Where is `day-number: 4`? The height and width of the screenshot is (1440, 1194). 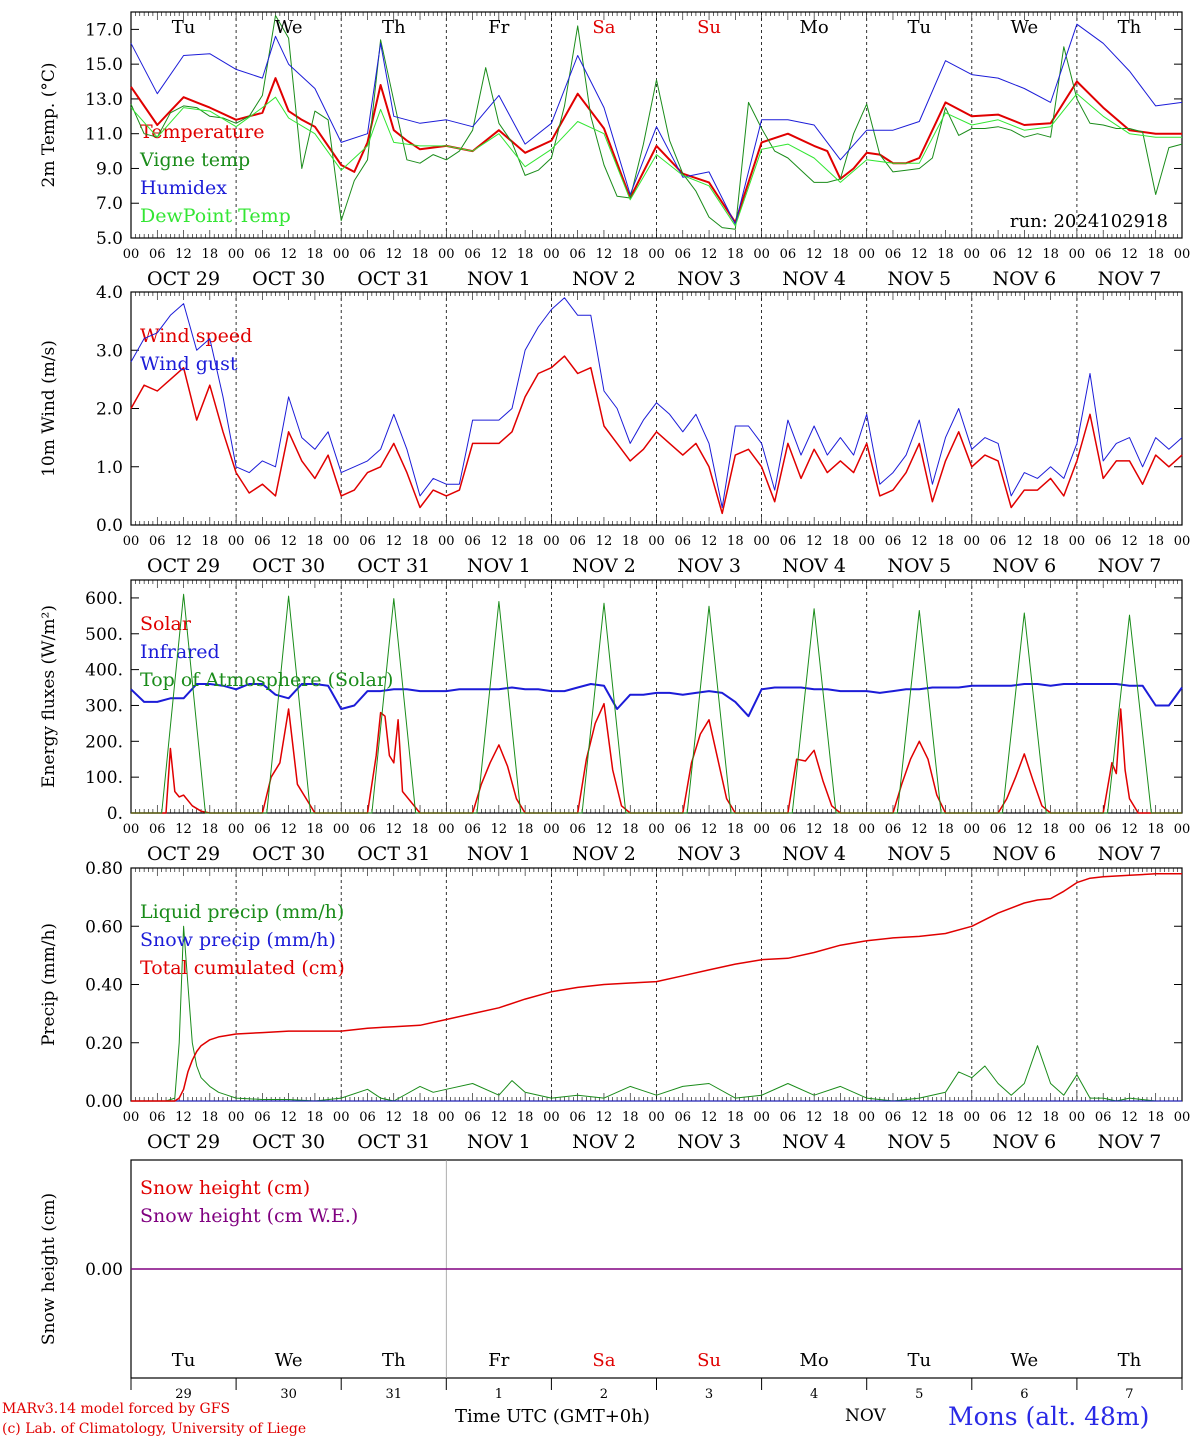
day-number: 4 is located at coordinates (814, 1394).